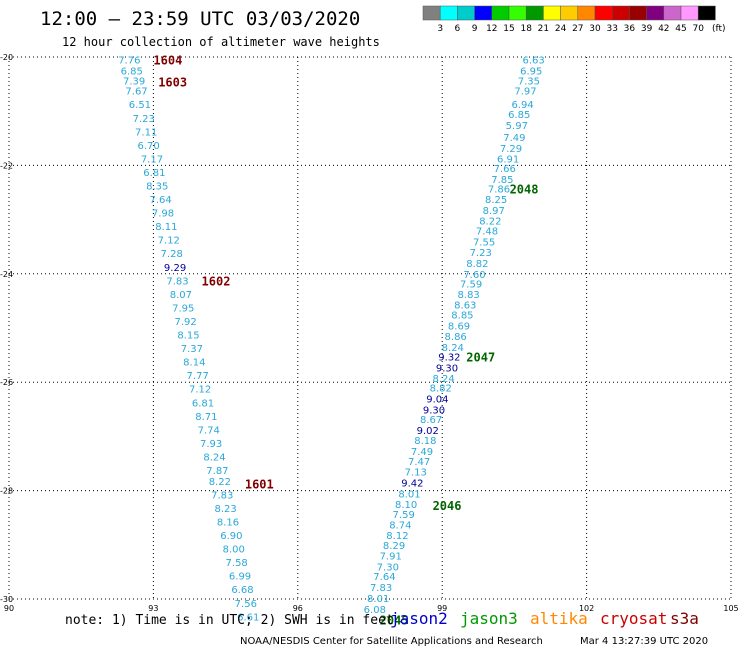  Describe the element at coordinates (428, 431) in the screenshot. I see `wave-height-point: 9.02` at that location.